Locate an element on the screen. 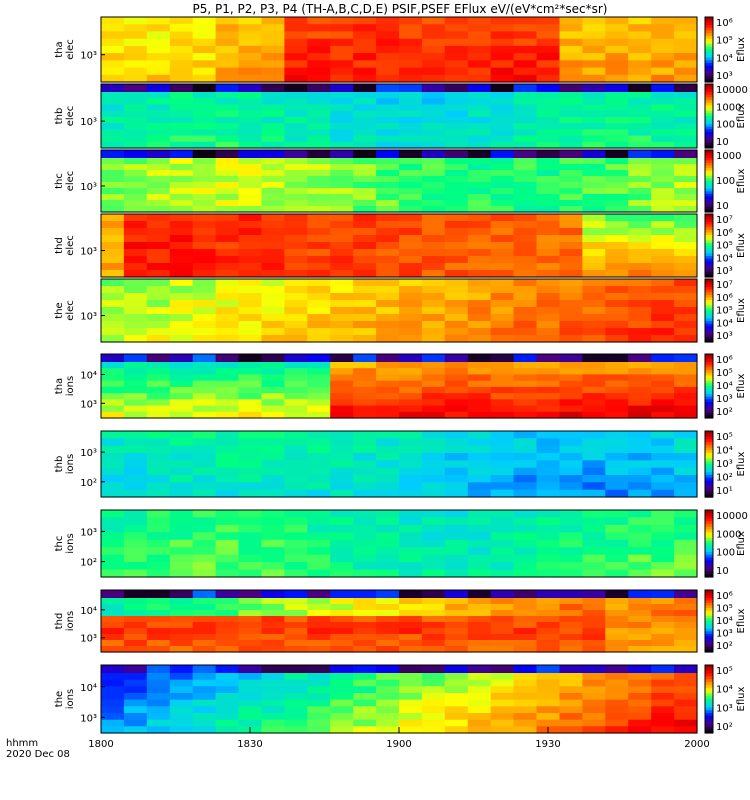 This screenshot has height=800, width=750. colorbar-tick-label: 10³ is located at coordinates (724, 634).